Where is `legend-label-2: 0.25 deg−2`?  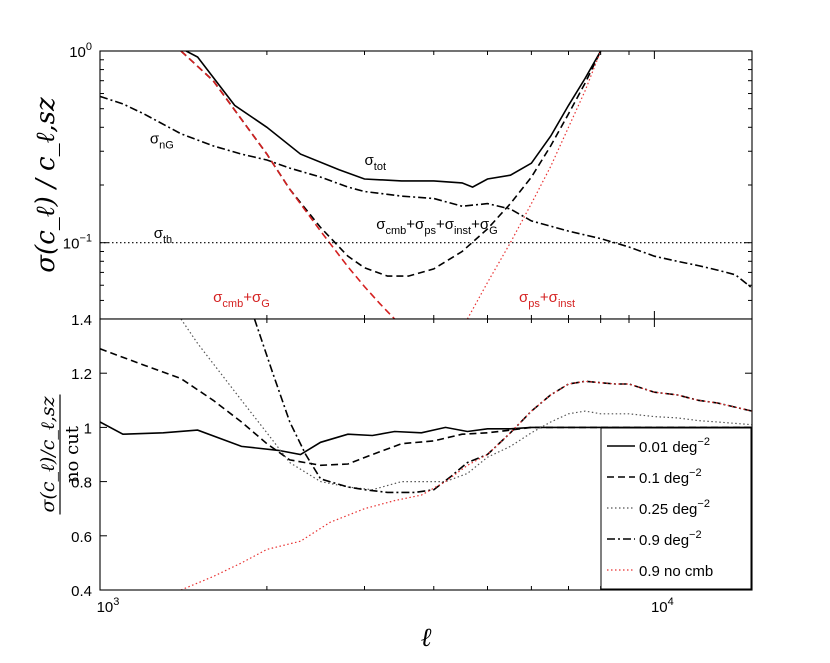
legend-label-2: 0.25 deg−2 is located at coordinates (674, 508).